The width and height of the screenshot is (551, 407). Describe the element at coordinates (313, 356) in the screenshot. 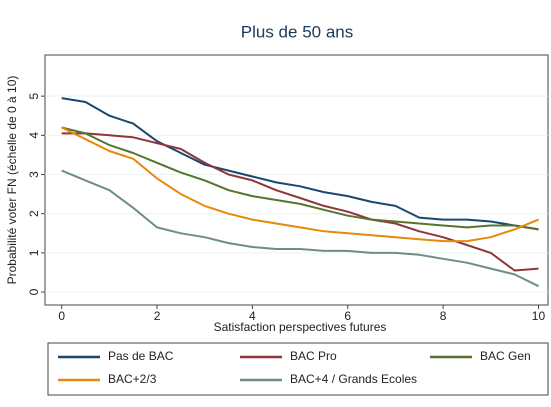

I see `legend-label: BAC Pro` at that location.